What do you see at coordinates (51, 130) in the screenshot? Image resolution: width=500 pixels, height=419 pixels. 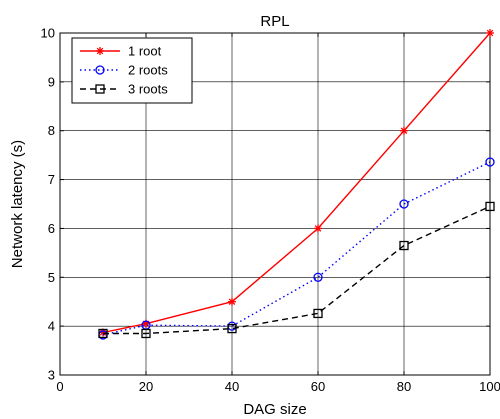 I see `y-tick-label: 8` at bounding box center [51, 130].